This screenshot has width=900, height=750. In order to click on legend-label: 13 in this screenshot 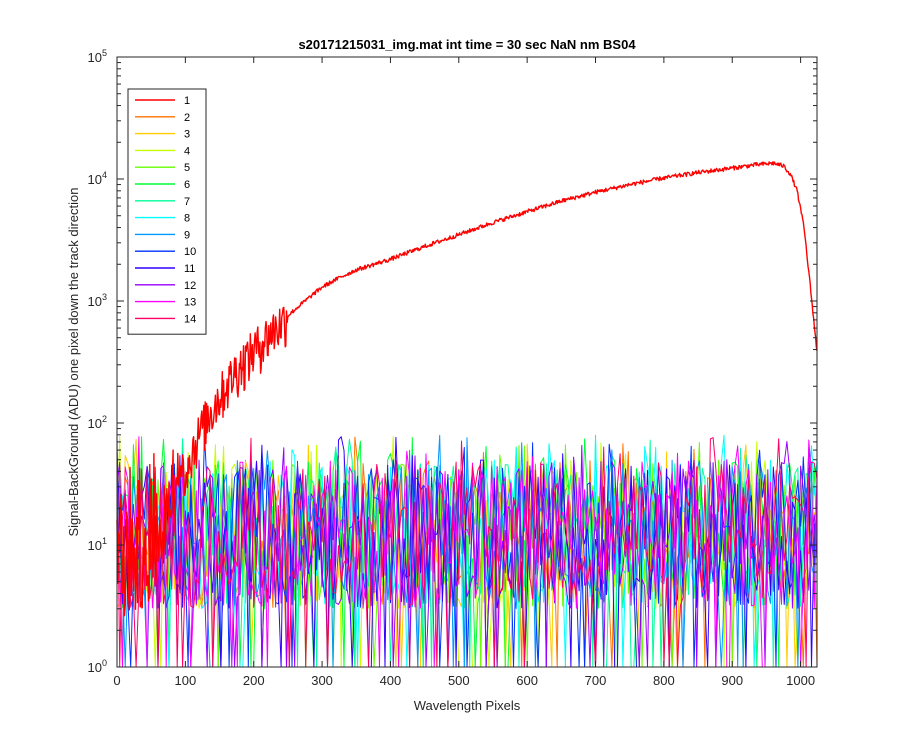, I will do `click(190, 303)`.